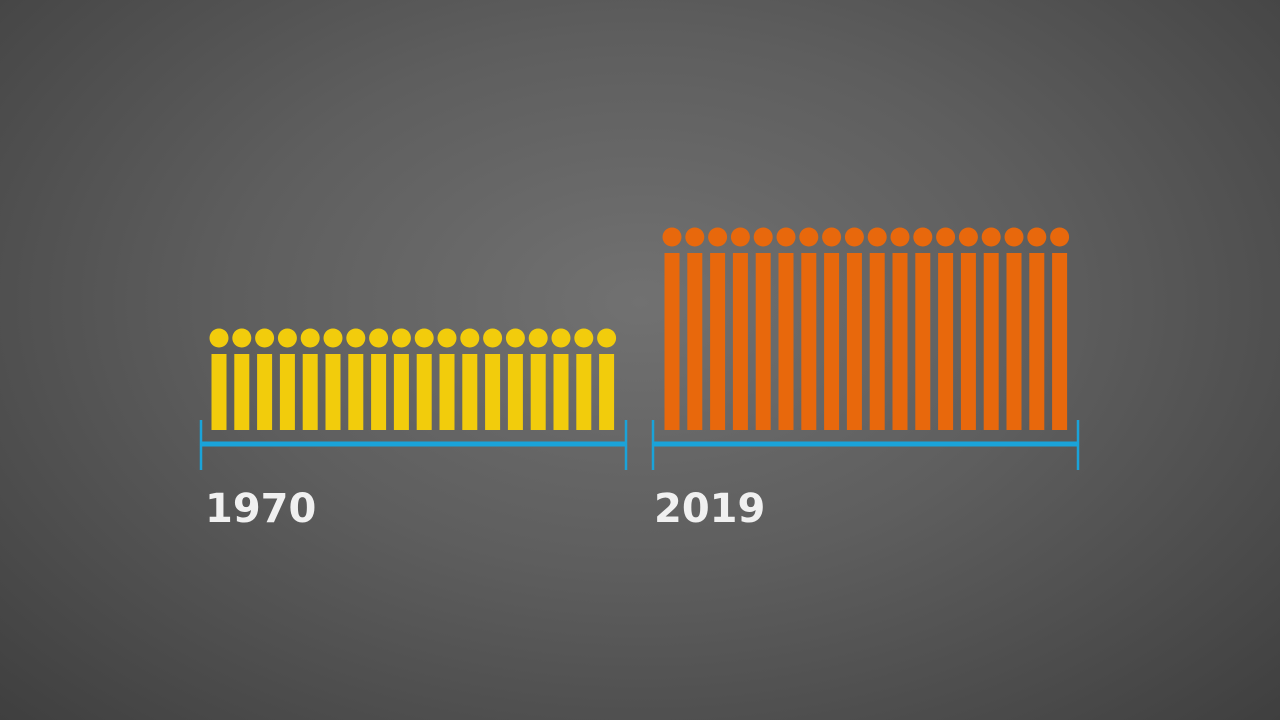 This screenshot has width=1280, height=720. I want to click on timeline-2019, so click(865, 445).